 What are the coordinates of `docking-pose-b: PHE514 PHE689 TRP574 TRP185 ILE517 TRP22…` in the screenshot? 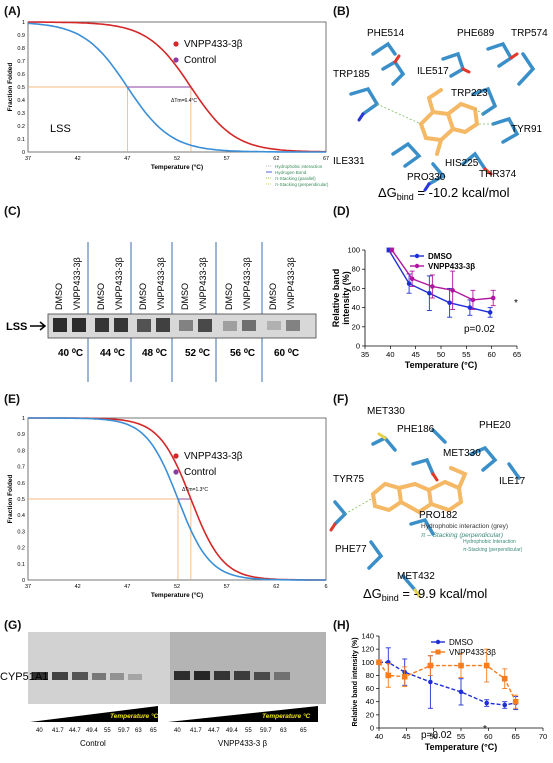 It's located at (440, 115).